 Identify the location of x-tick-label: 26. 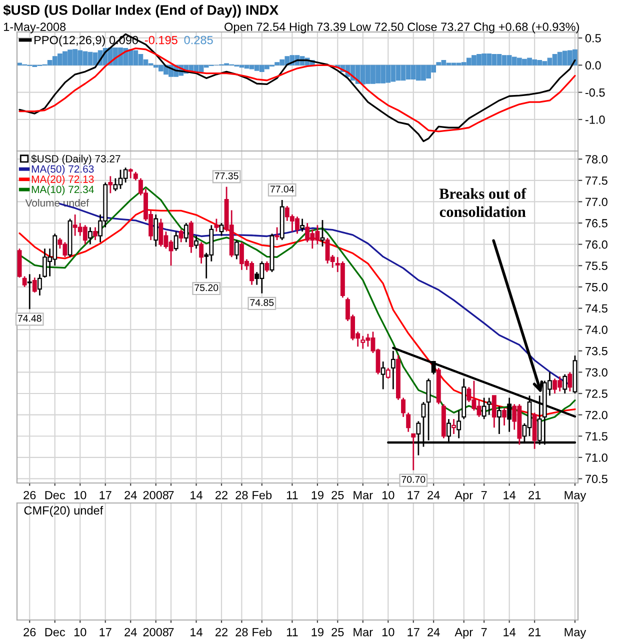
(30, 495).